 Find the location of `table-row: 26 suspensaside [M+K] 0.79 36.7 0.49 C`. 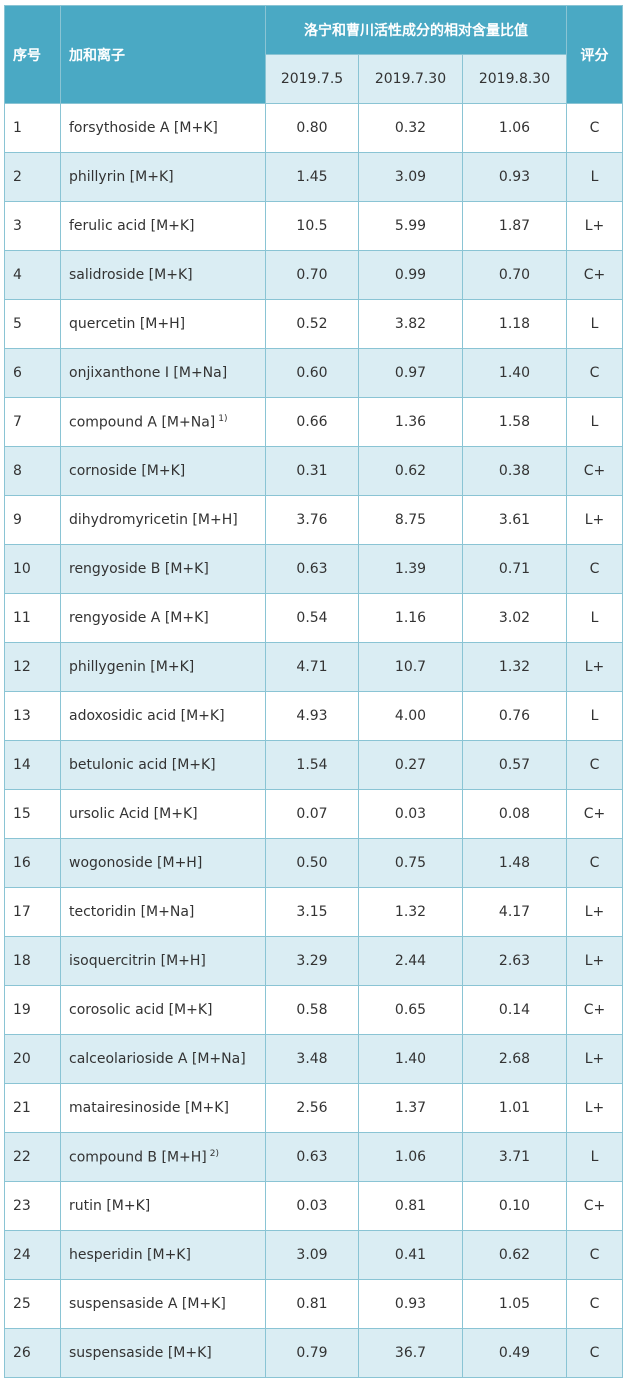

table-row: 26 suspensaside [M+K] 0.79 36.7 0.49 C is located at coordinates (313, 1353).